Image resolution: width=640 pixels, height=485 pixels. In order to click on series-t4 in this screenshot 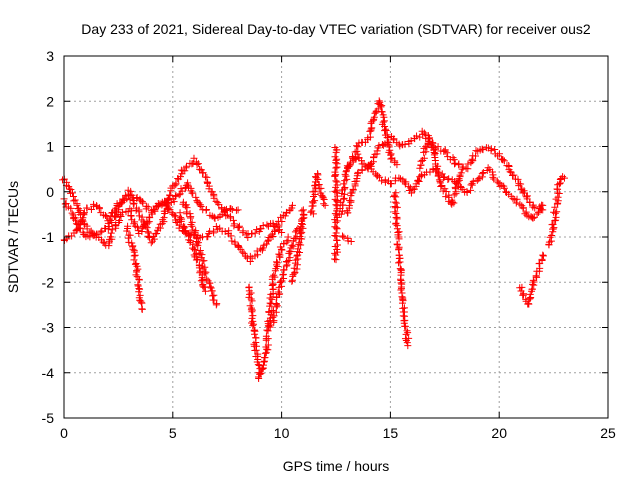, I will do `click(200, 253)`.